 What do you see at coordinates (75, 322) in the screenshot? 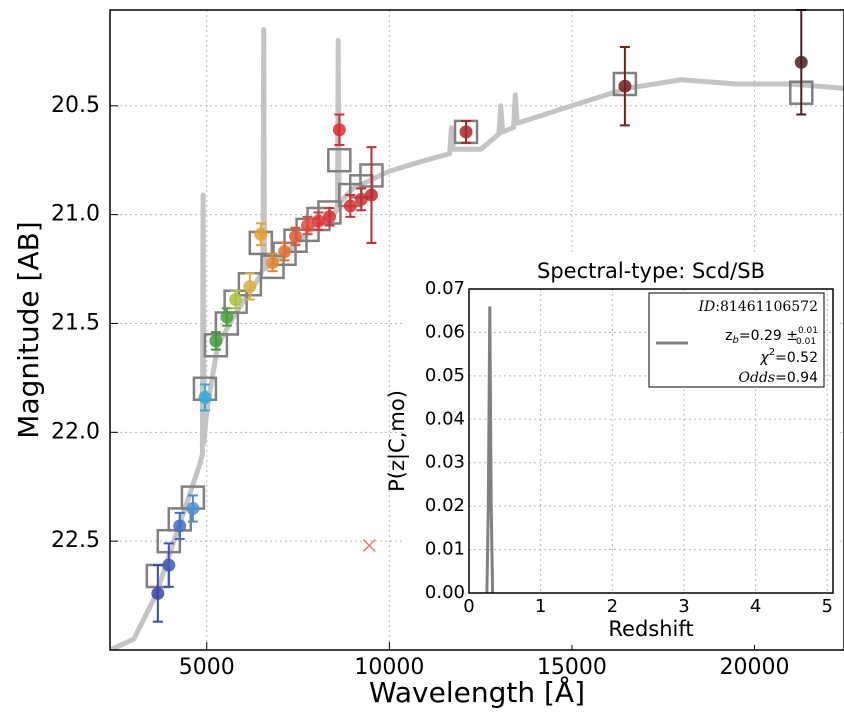
I see `y-tick-label: 21.5` at bounding box center [75, 322].